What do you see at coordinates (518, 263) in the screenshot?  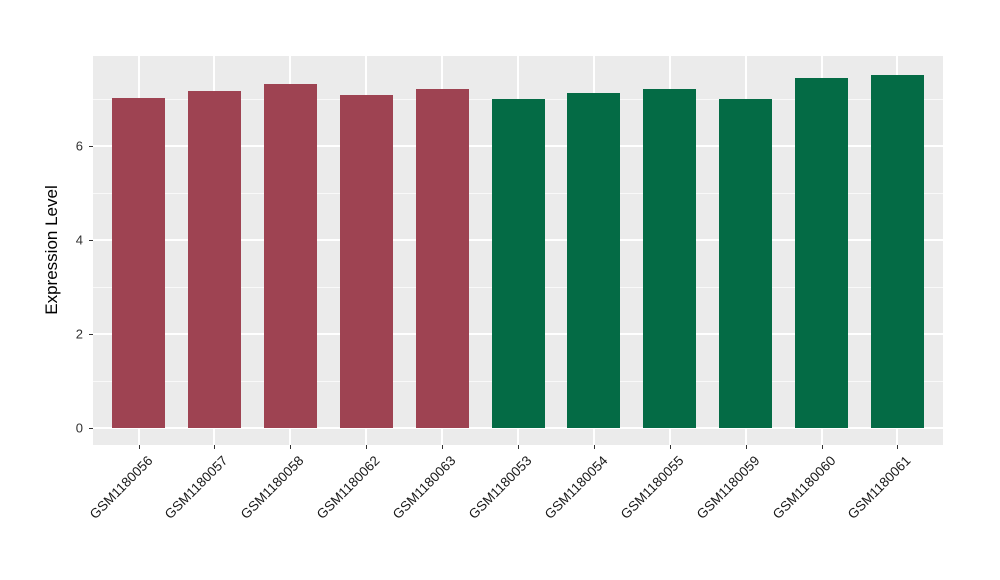 I see `bar-GSM1180053` at bounding box center [518, 263].